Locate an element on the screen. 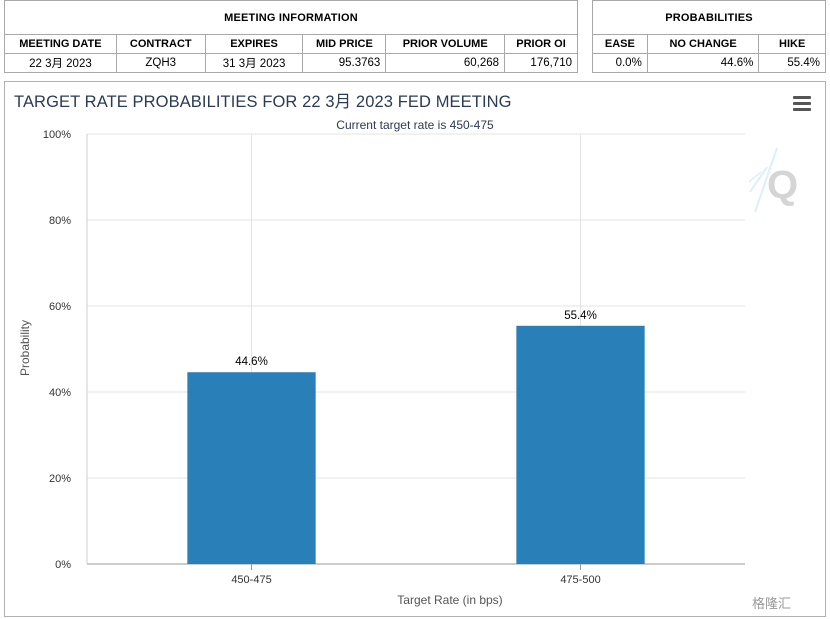 The image size is (830, 619). y-axis-title: Probability is located at coordinates (25, 348).